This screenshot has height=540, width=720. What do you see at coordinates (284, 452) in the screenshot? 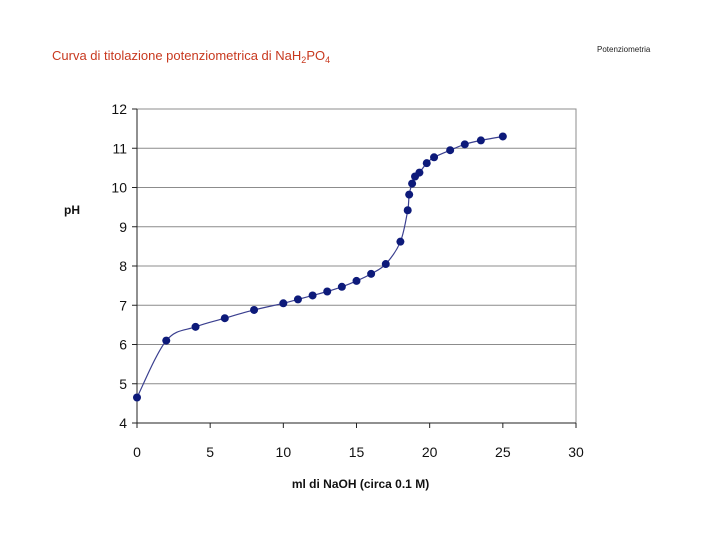
I see `x-tick-label-10: 10` at bounding box center [284, 452].